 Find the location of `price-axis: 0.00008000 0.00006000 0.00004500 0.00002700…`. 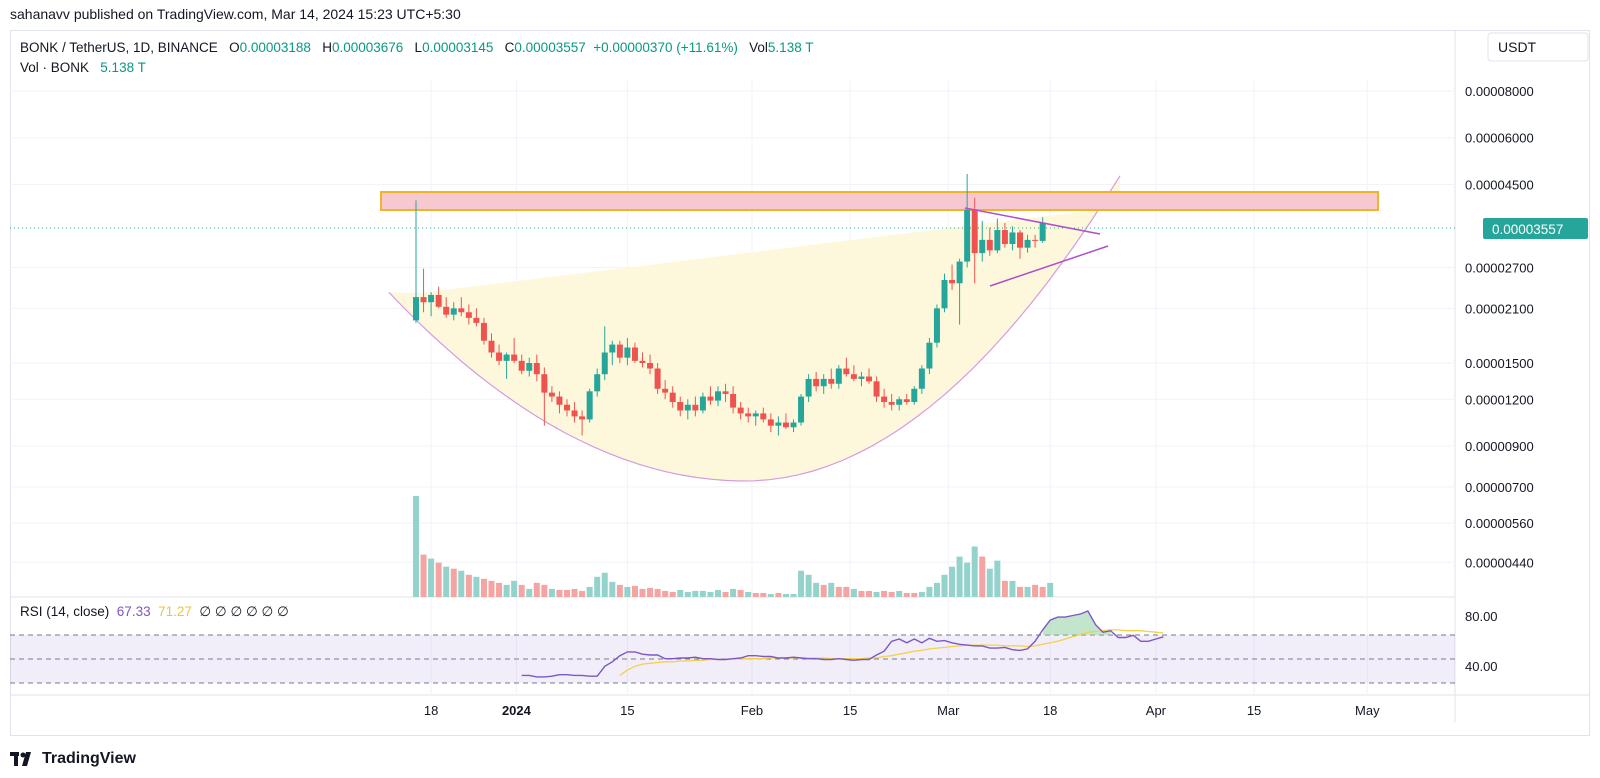

price-axis: 0.00008000 0.00006000 0.00004500 0.00002700… is located at coordinates (1499, 327).